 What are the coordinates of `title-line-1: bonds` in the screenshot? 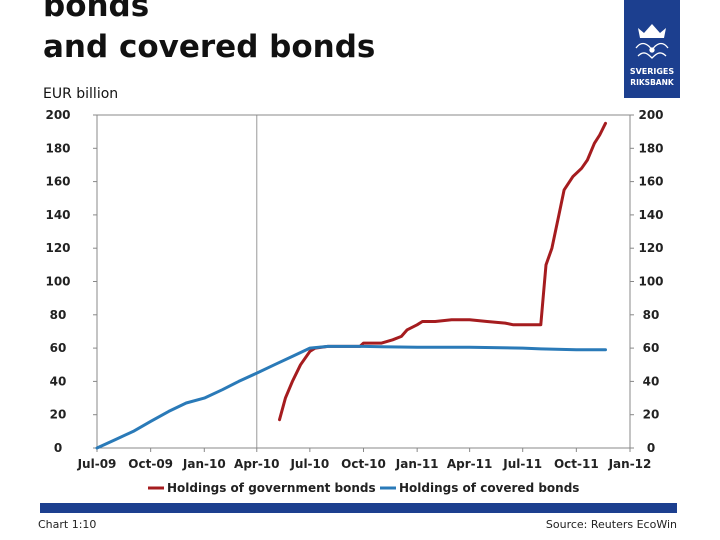 It's located at (96, 12).